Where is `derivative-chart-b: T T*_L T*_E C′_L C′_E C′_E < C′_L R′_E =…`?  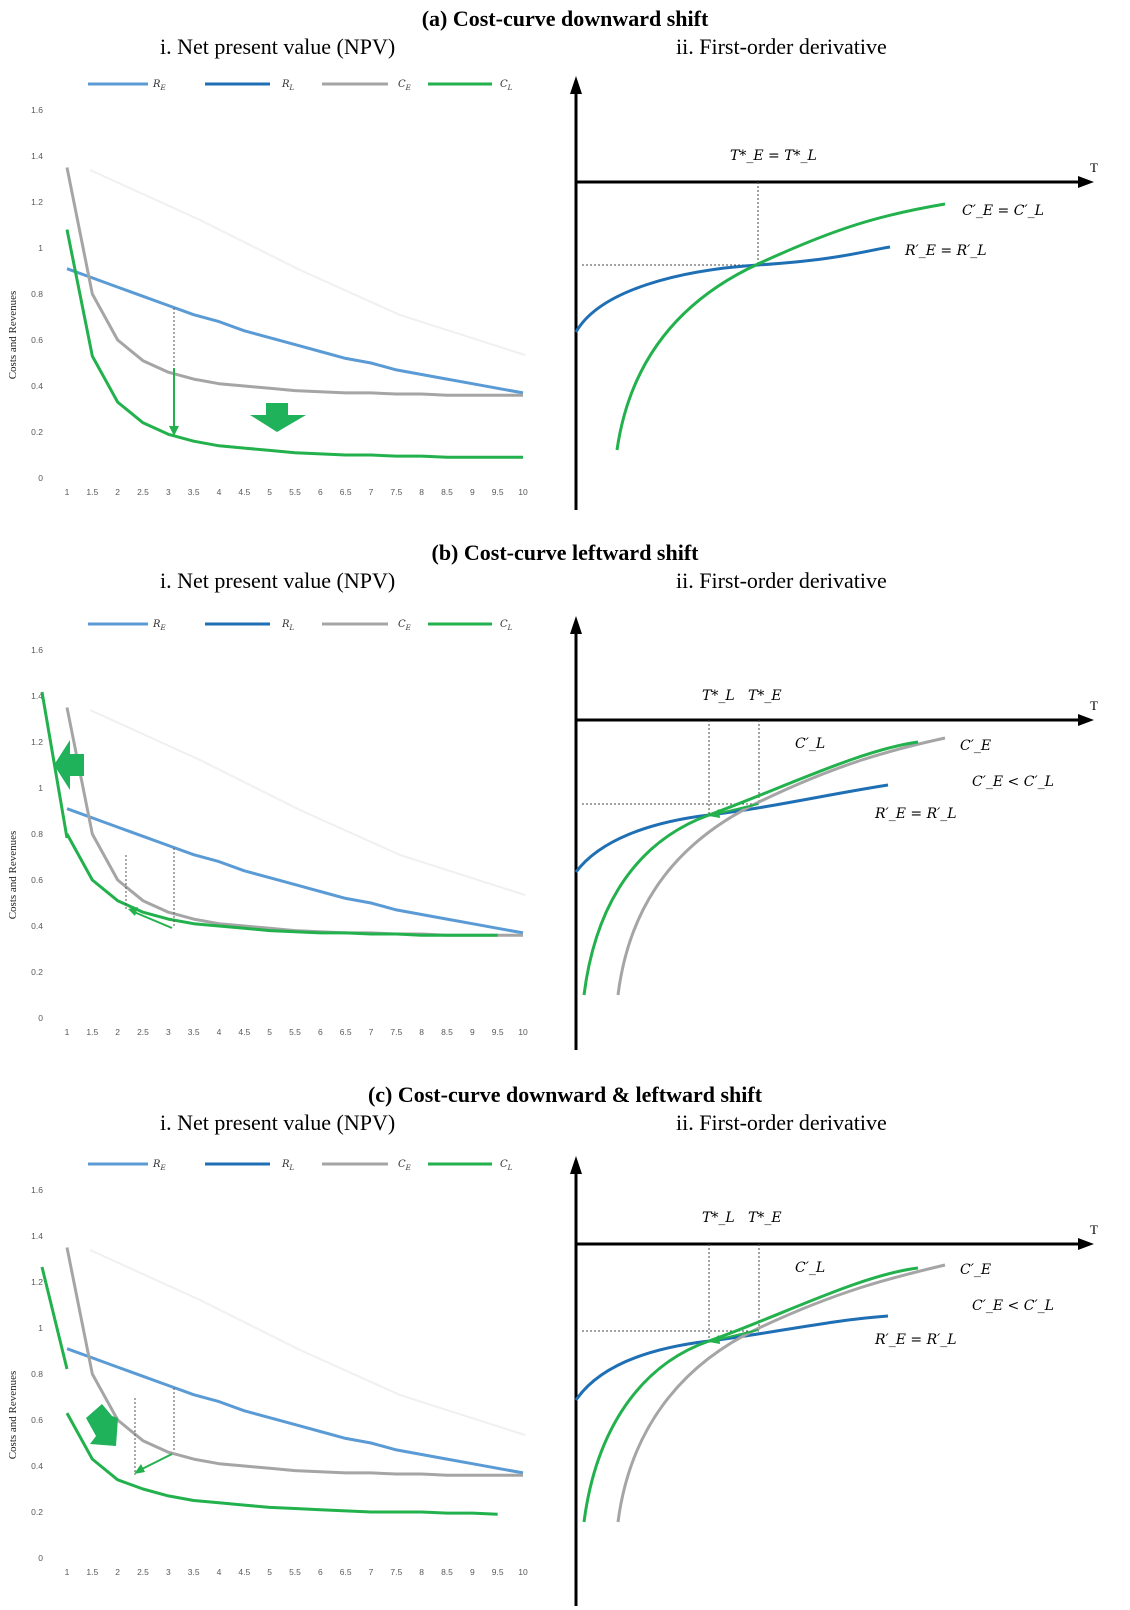 derivative-chart-b: T T*_L T*_E C′_L C′_E C′_E < C′_L R′_E =… is located at coordinates (834, 833).